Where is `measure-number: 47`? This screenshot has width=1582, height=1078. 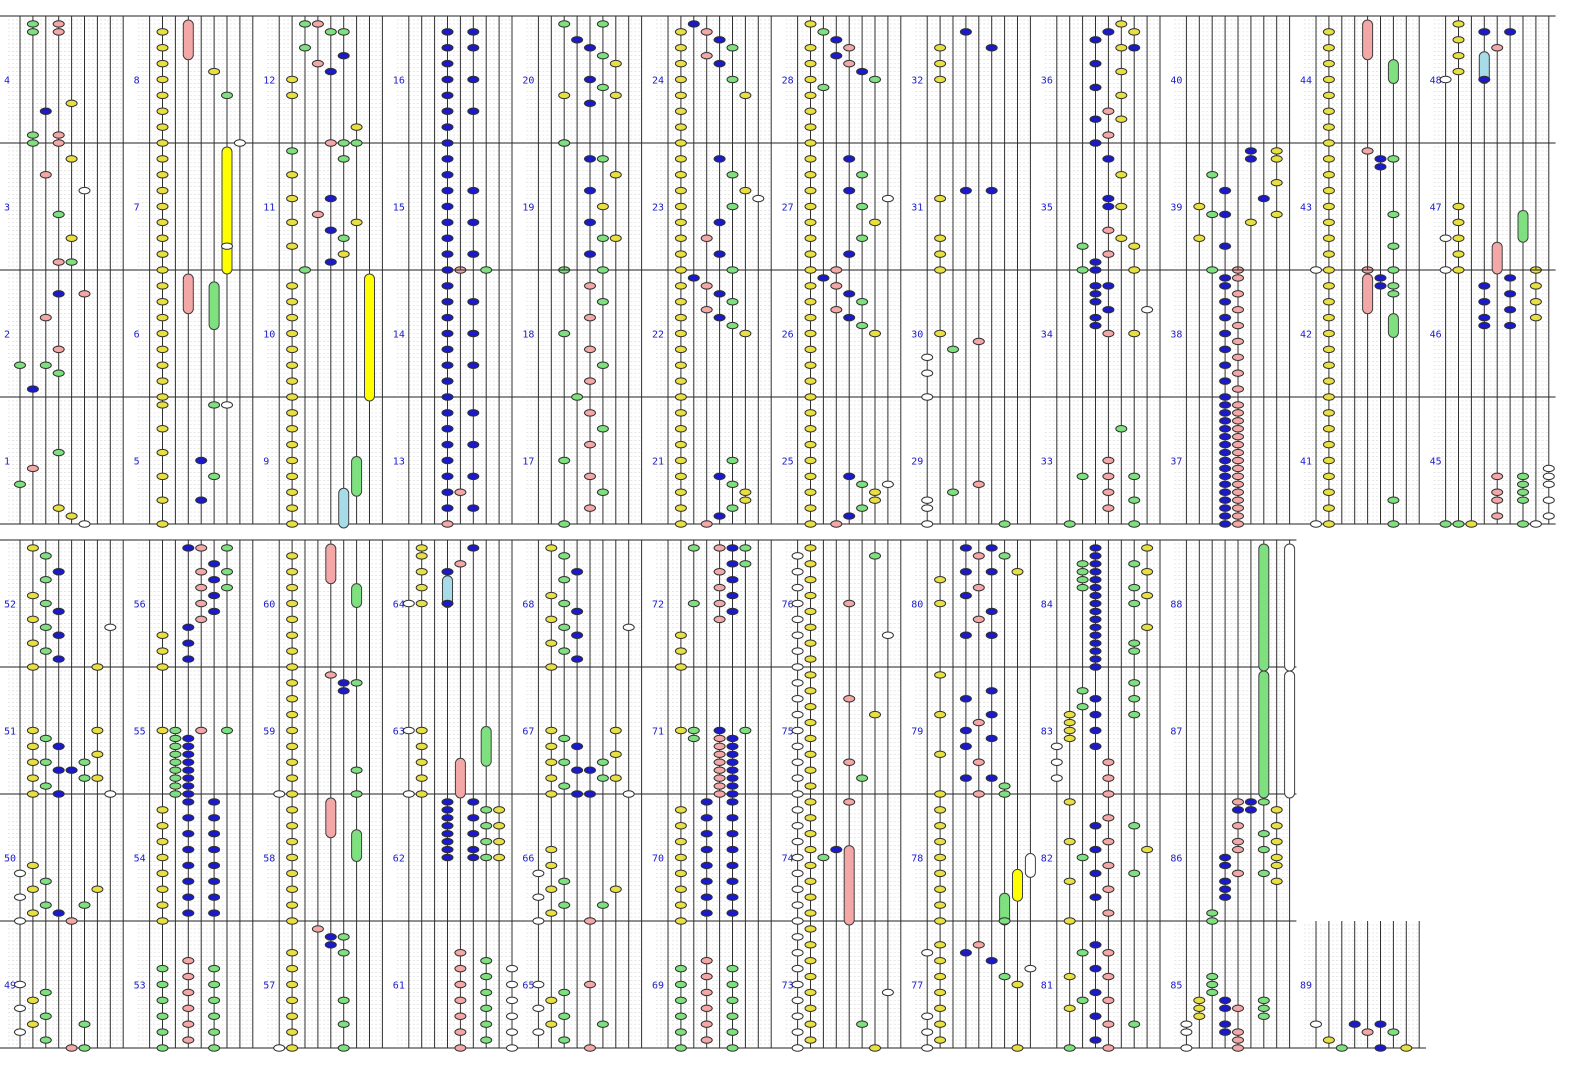
measure-number: 47 is located at coordinates (1436, 208).